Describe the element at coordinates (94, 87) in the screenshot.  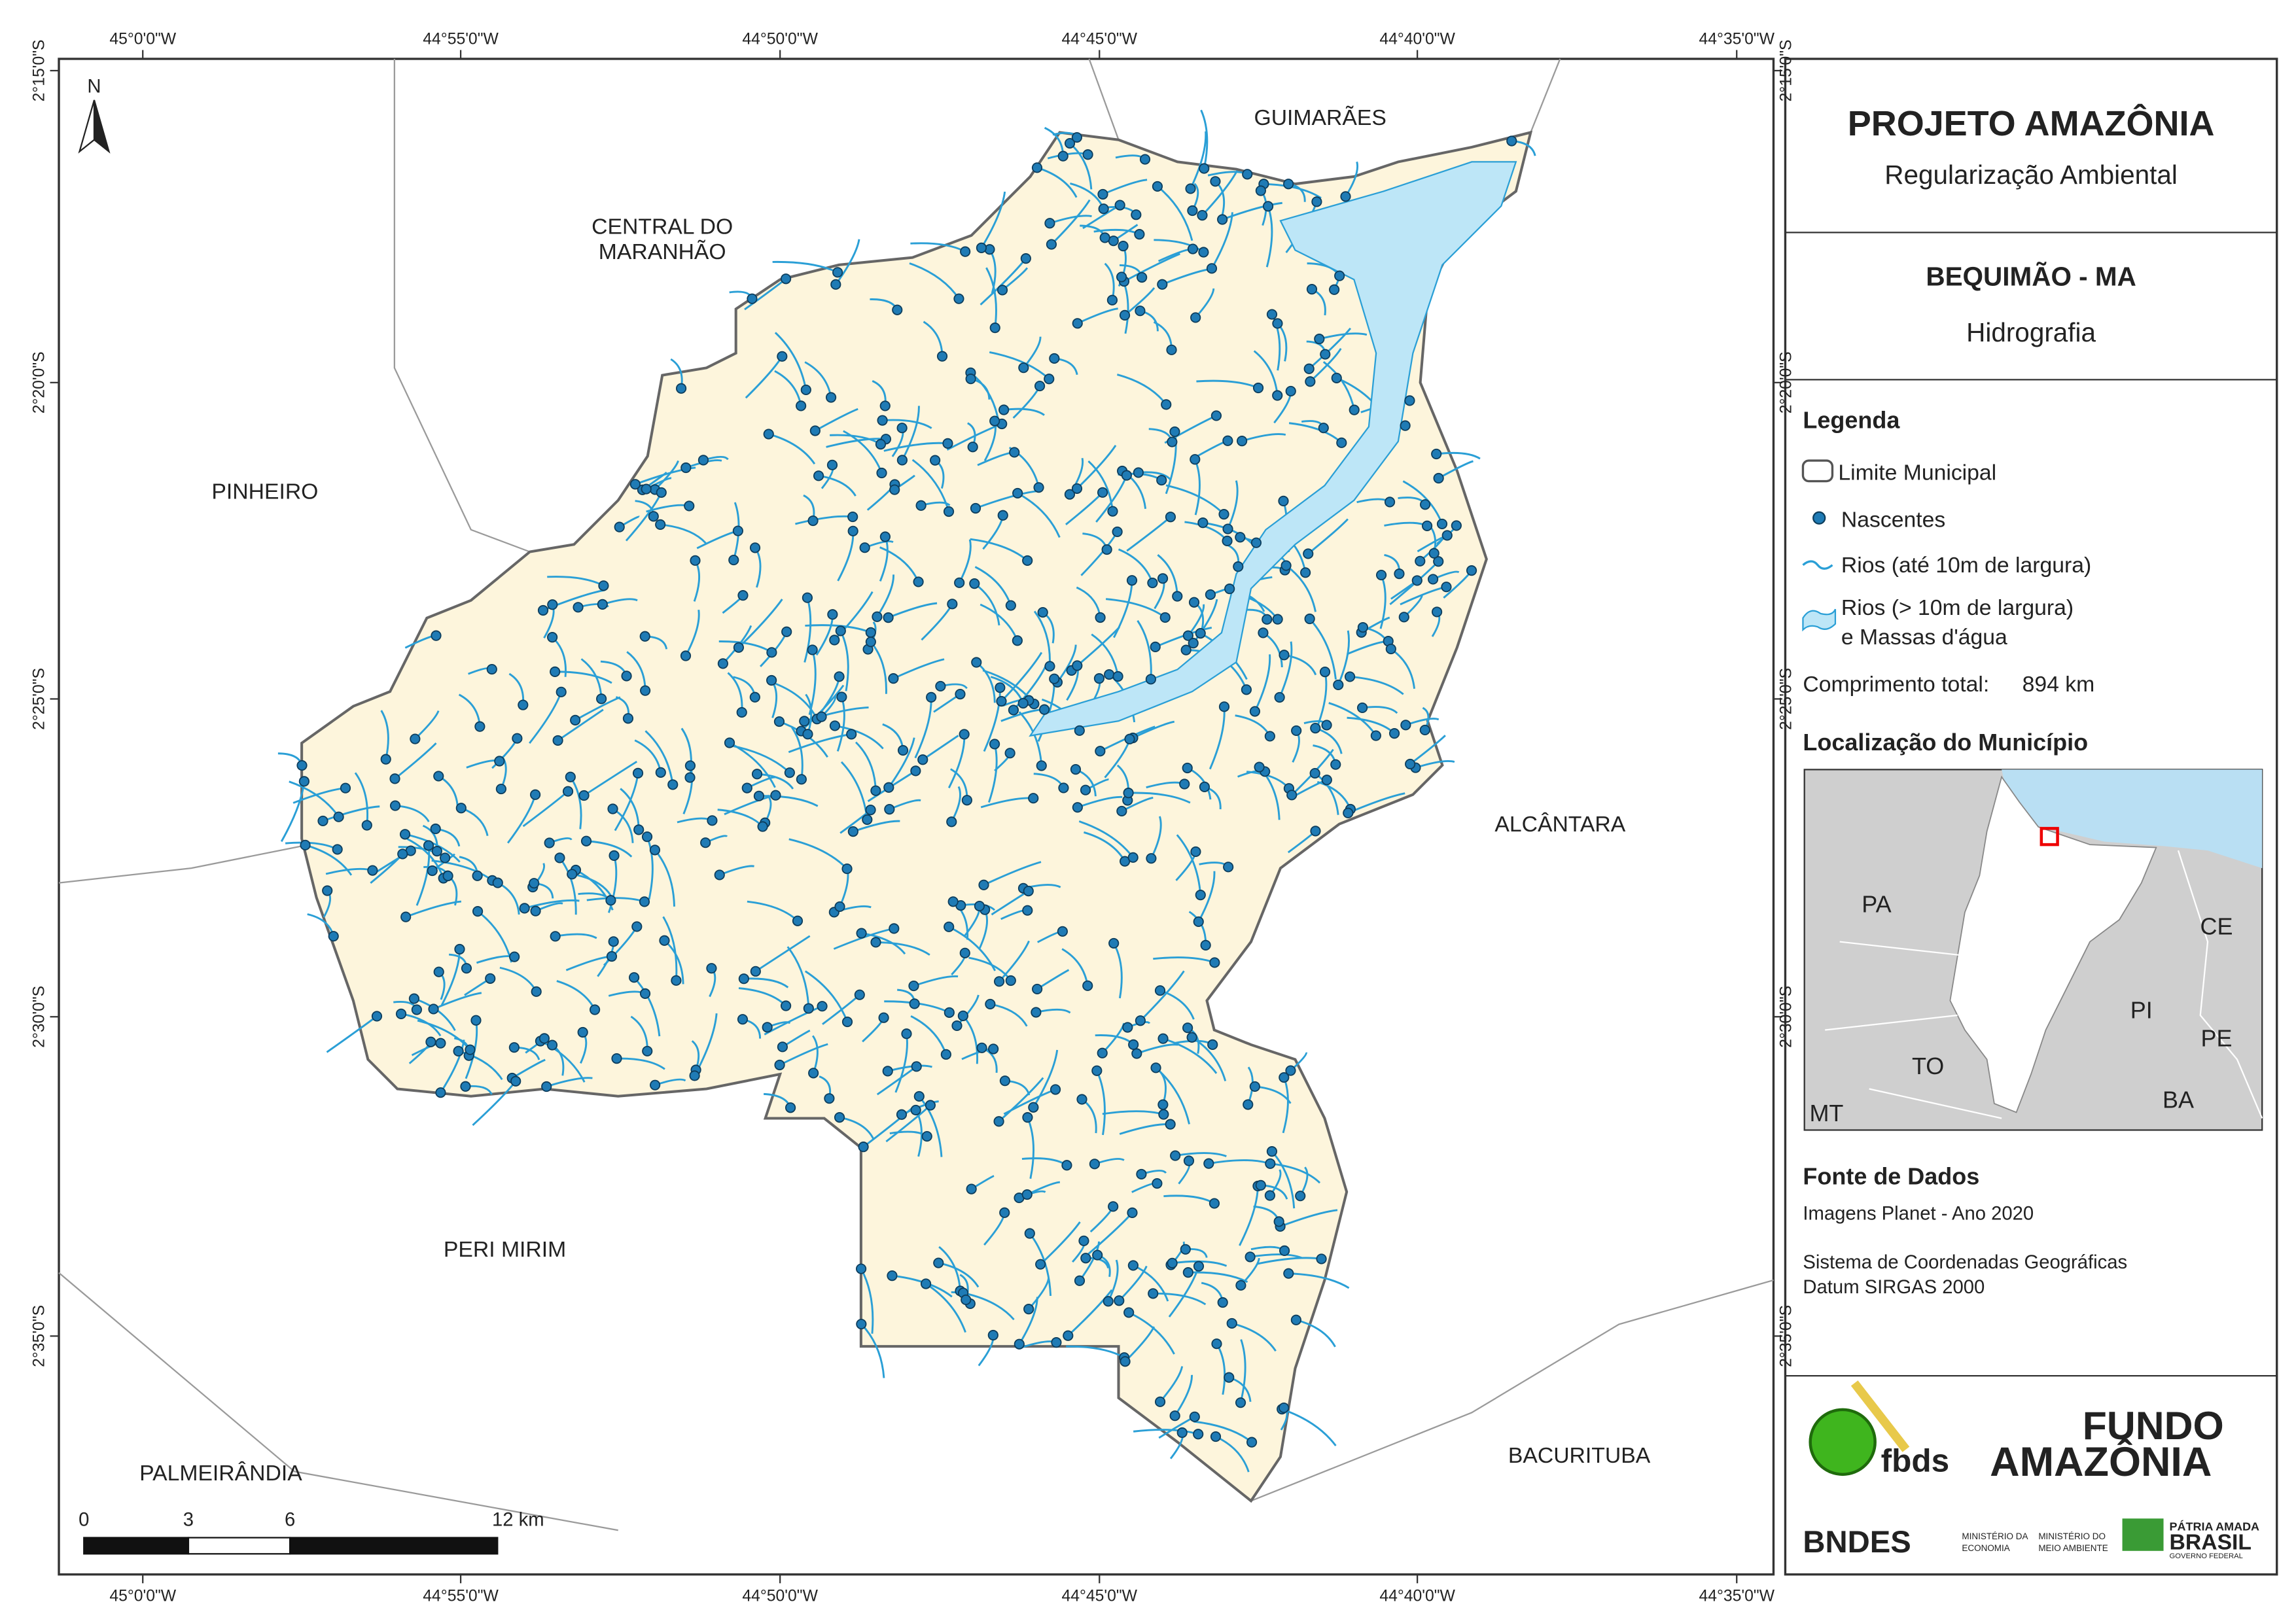
I see `north-label: N` at that location.